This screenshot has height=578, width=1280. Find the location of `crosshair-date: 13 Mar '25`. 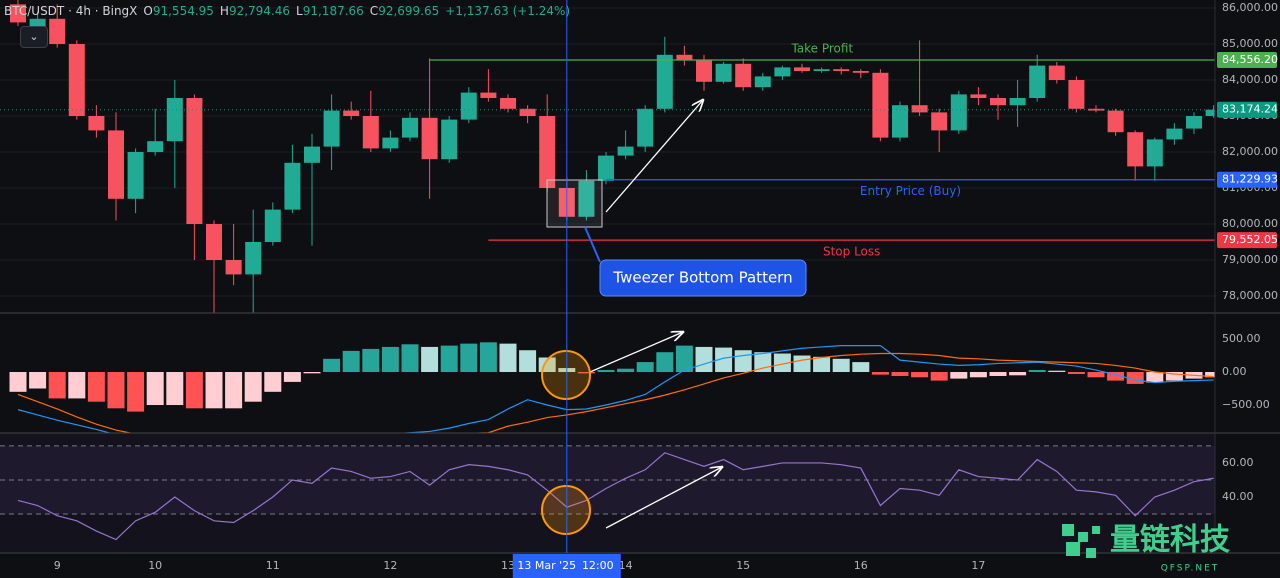

crosshair-date: 13 Mar '25 is located at coordinates (546, 565).